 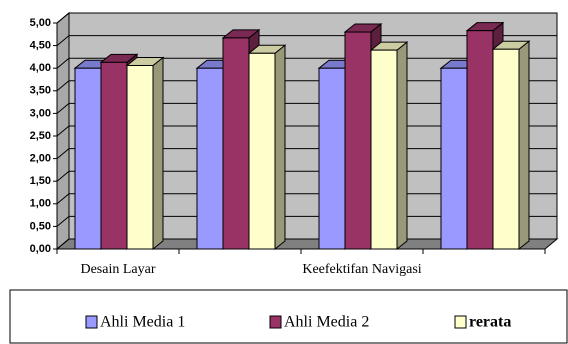 What do you see at coordinates (40, 68) in the screenshot?
I see `y-tick-label: 4,00` at bounding box center [40, 68].